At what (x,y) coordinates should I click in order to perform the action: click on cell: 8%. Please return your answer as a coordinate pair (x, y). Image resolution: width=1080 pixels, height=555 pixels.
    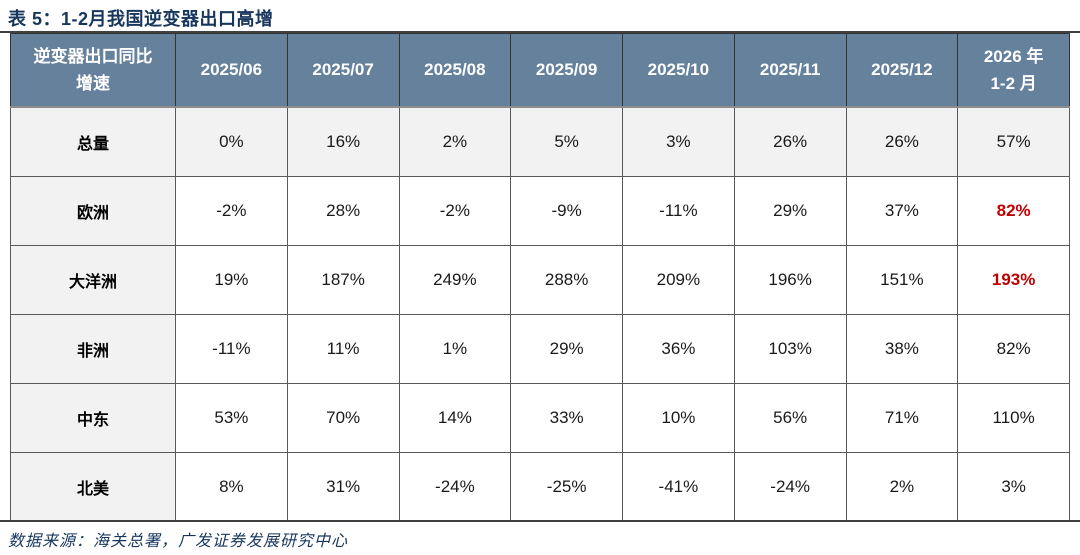
    Looking at the image, I should click on (231, 487).